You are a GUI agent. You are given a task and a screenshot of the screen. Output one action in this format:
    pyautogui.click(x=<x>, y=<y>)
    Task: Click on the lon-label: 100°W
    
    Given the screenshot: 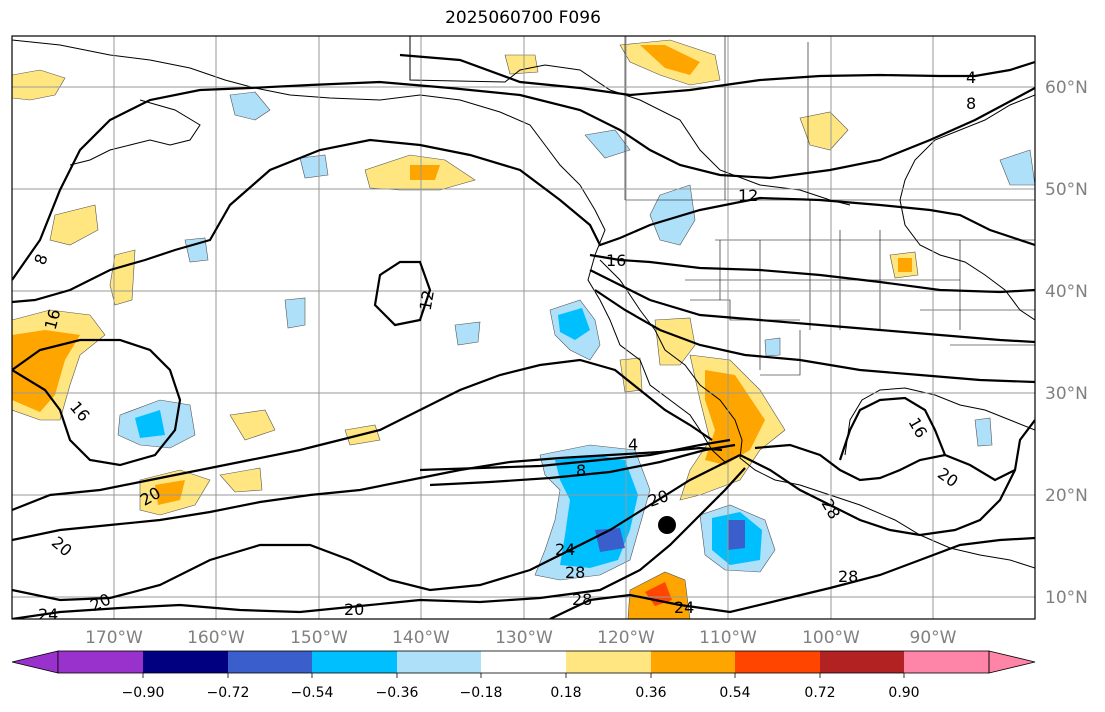 What is the action you would take?
    pyautogui.click(x=831, y=638)
    